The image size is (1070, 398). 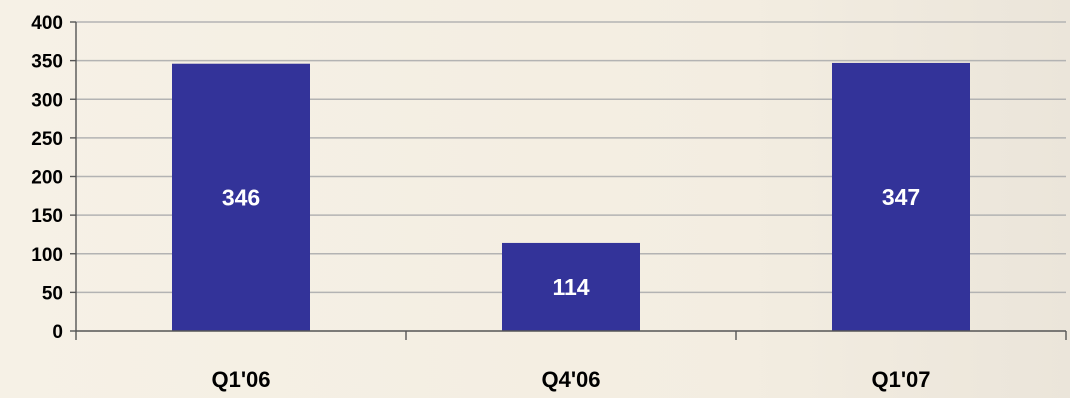 I want to click on data-label: 346, so click(x=241, y=197).